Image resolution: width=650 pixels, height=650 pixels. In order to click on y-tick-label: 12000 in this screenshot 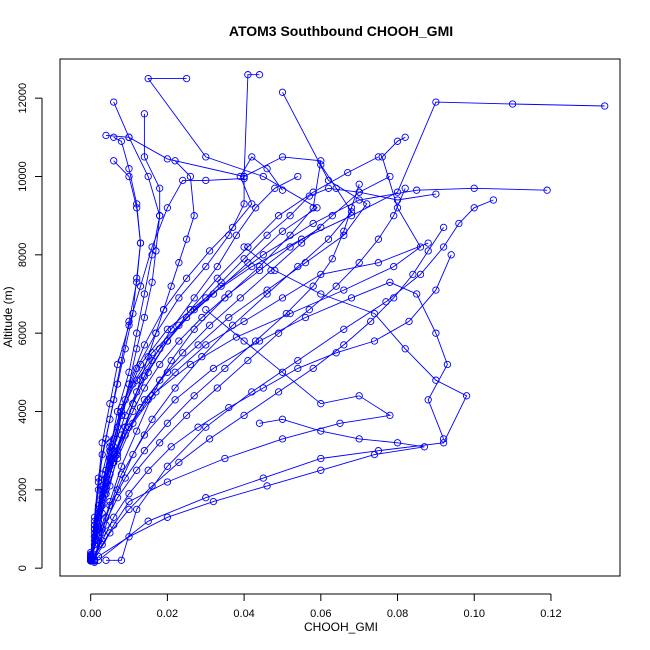, I will do `click(23, 98)`.